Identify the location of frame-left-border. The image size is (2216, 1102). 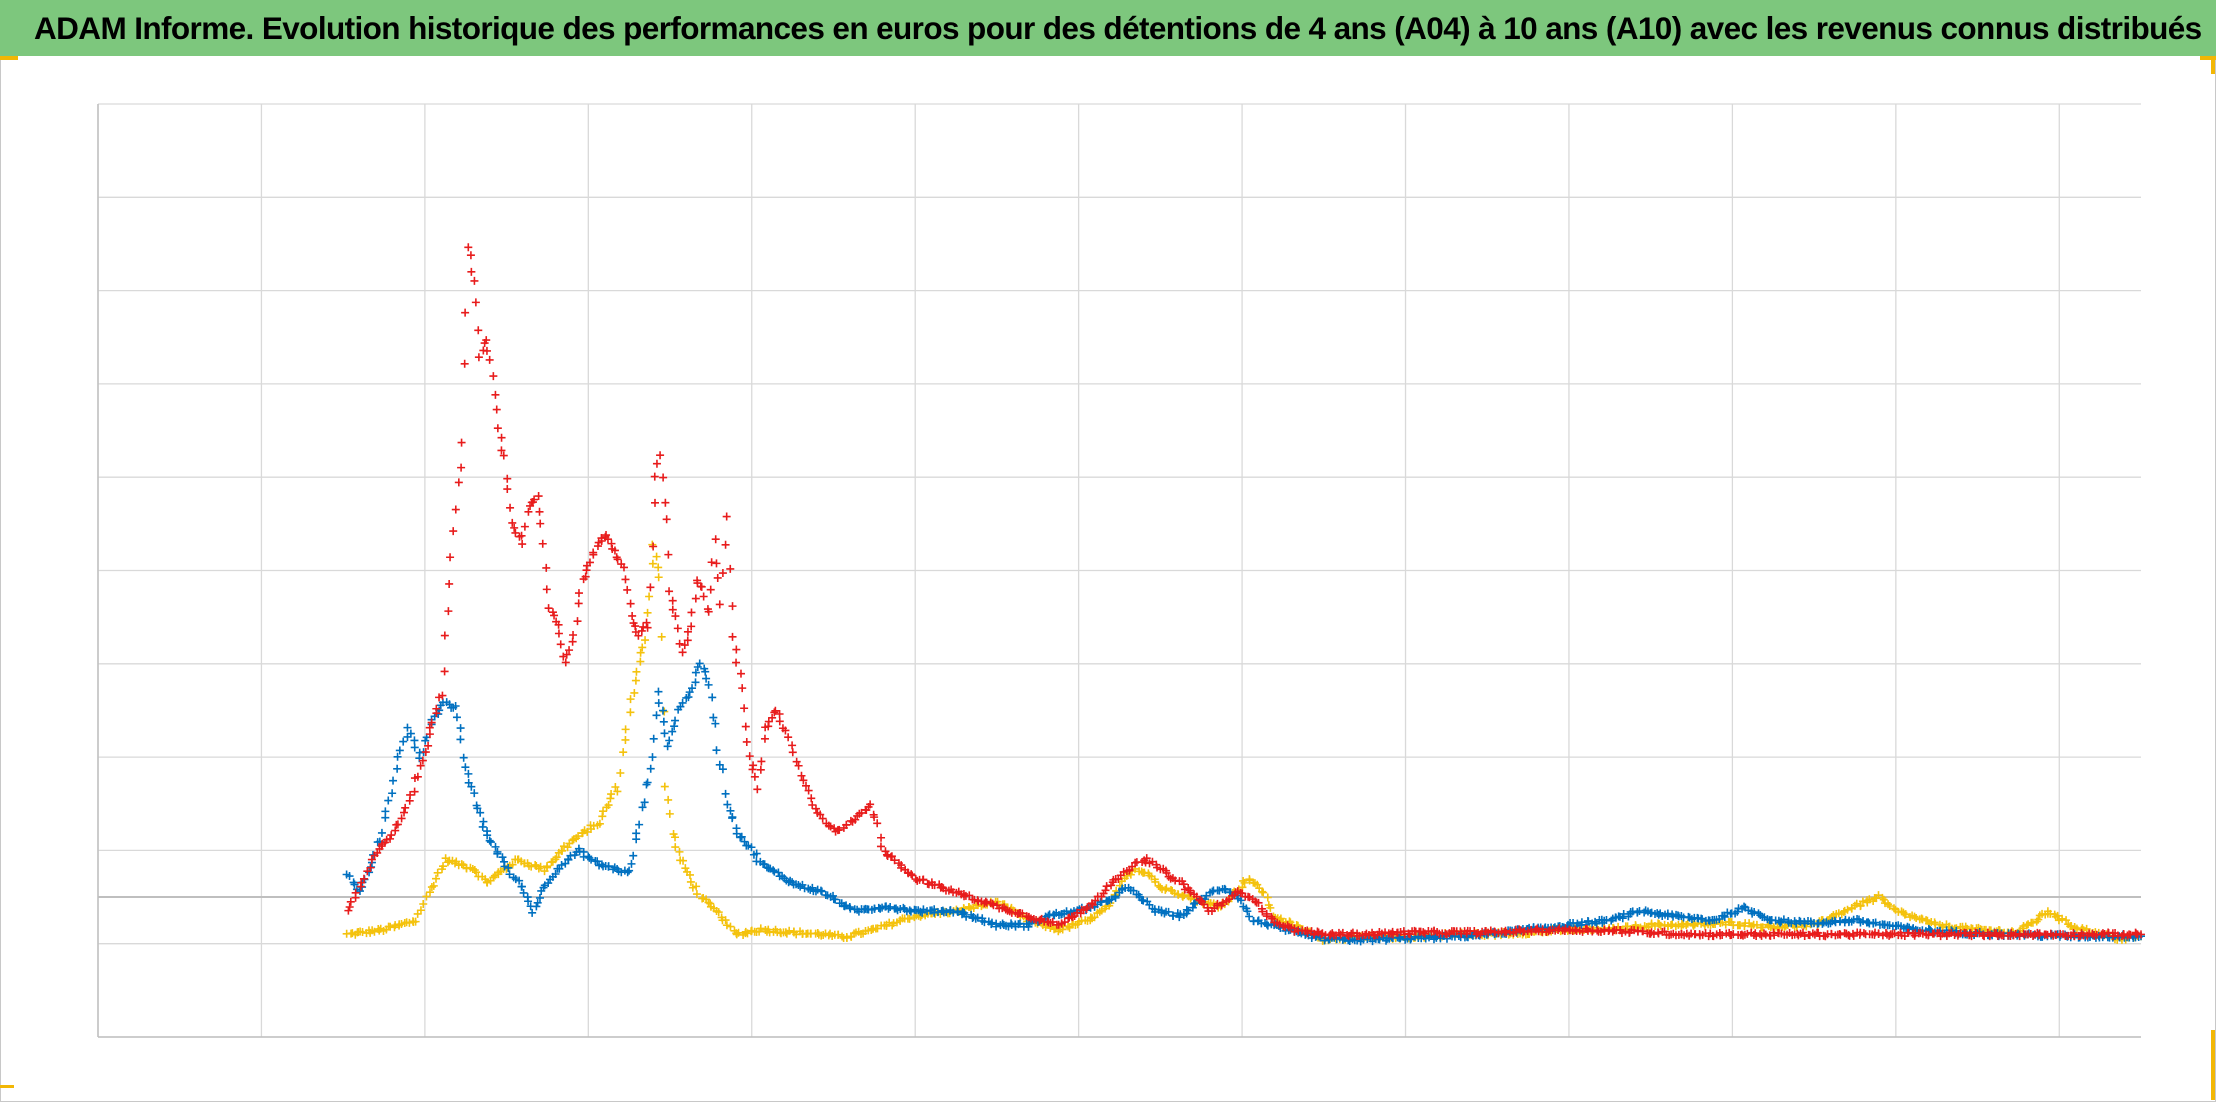
(0, 579).